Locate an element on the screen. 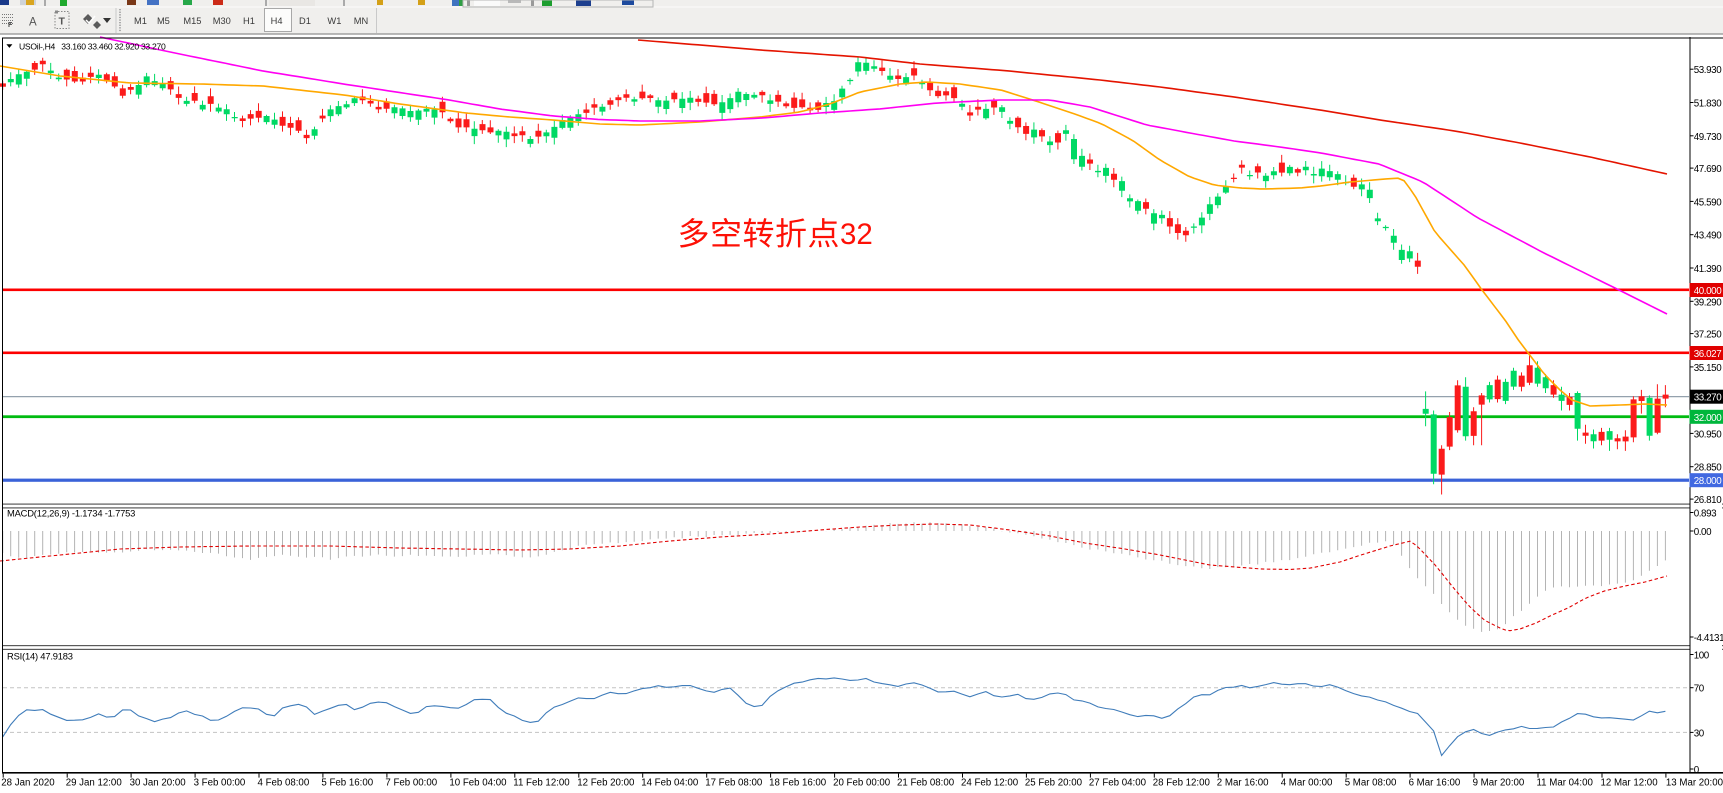 The height and width of the screenshot is (793, 1723). svg-text: M15 is located at coordinates (192, 21).